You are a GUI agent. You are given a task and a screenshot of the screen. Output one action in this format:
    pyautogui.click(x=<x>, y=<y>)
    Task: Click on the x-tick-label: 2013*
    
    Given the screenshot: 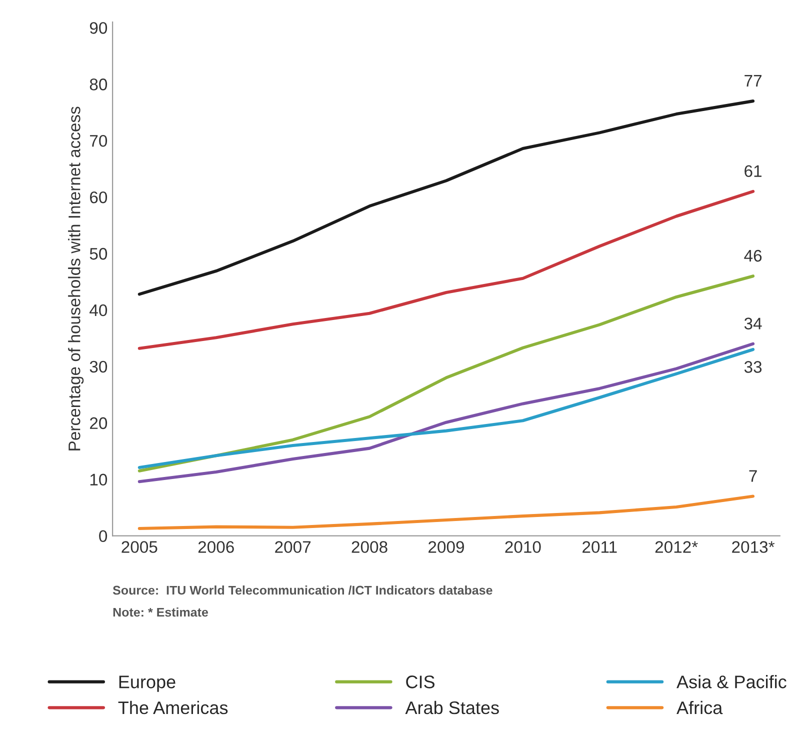 What is the action you would take?
    pyautogui.click(x=753, y=547)
    